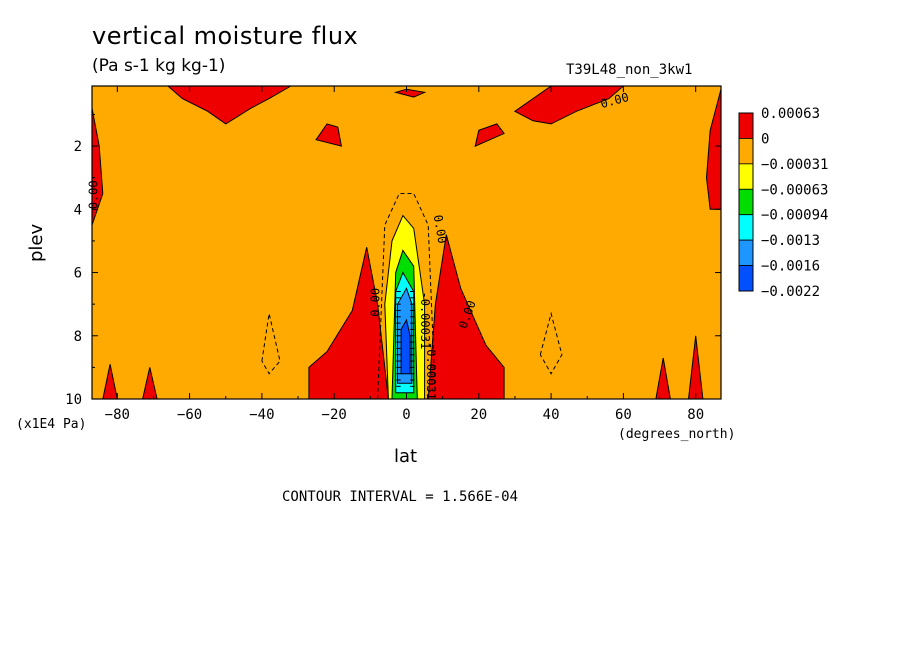 The image size is (904, 654). I want to click on colorbar-label-6: −0.0016, so click(790, 267).